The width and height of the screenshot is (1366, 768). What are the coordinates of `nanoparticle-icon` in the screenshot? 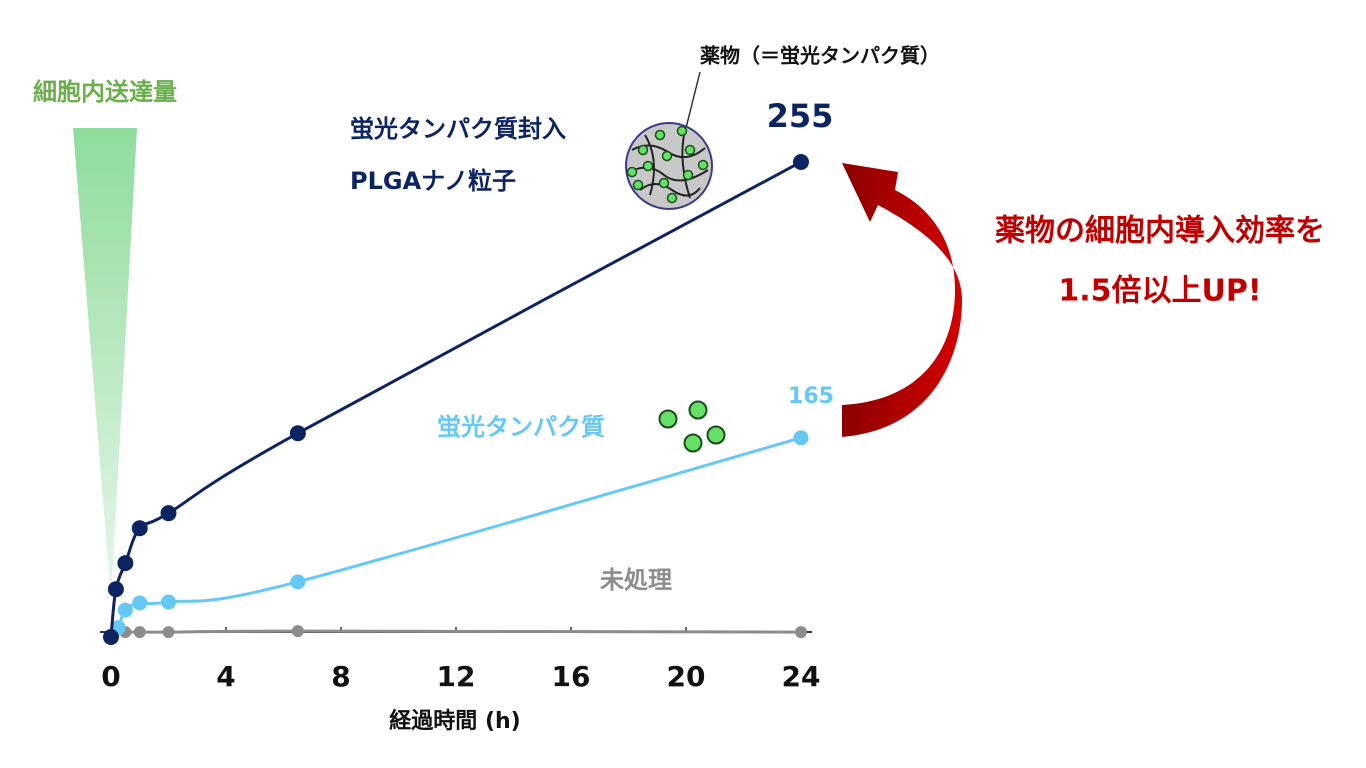 It's located at (669, 140).